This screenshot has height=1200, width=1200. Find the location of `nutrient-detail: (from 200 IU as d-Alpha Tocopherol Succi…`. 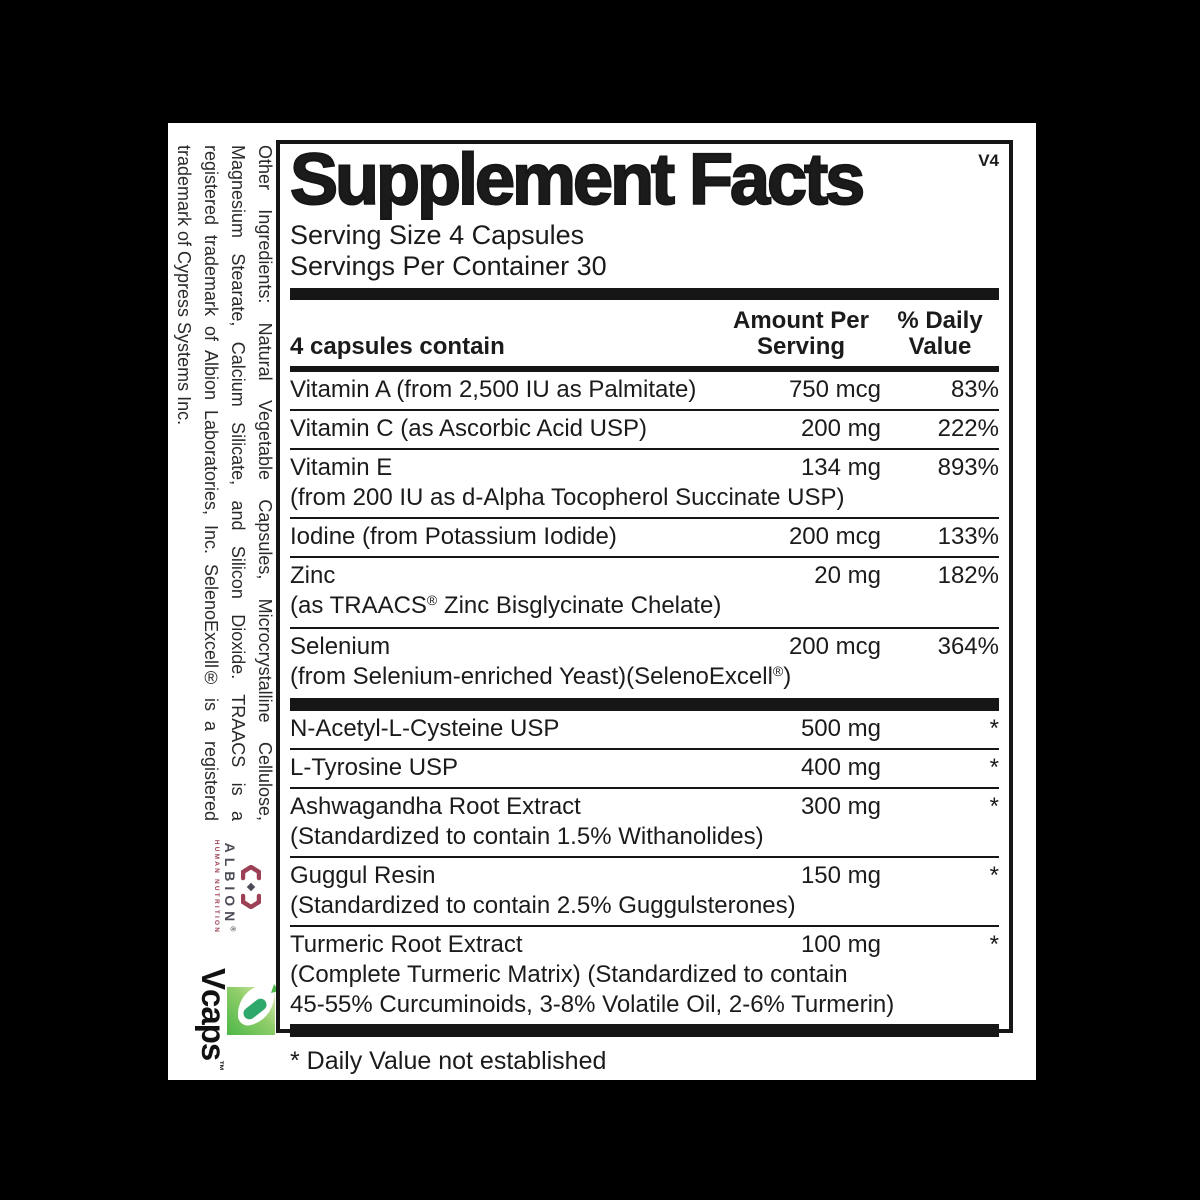

nutrient-detail: (from 200 IU as d-Alpha Tocopherol Succi… is located at coordinates (567, 497).